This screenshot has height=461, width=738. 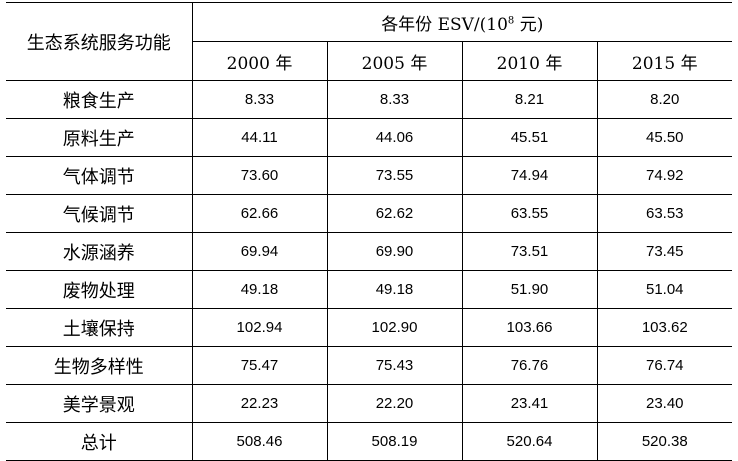 I want to click on row-label: 美学景观, so click(x=99, y=403).